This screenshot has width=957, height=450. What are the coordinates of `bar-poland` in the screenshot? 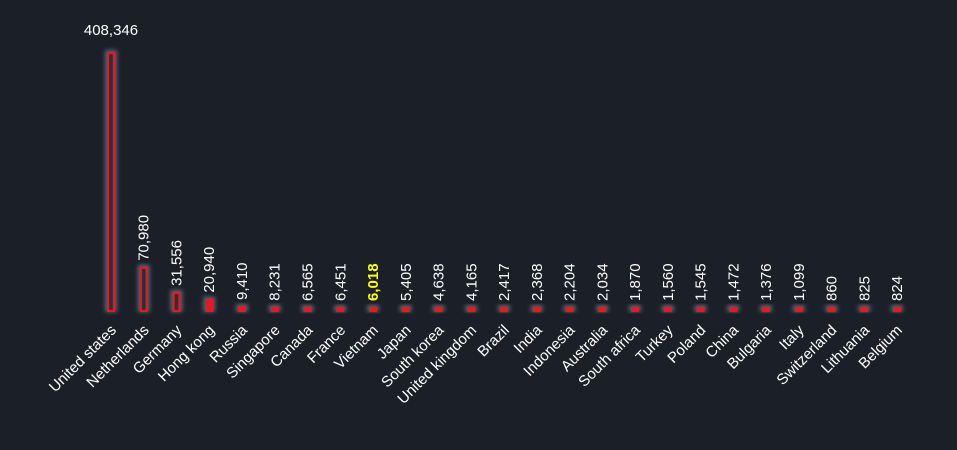 It's located at (700, 308).